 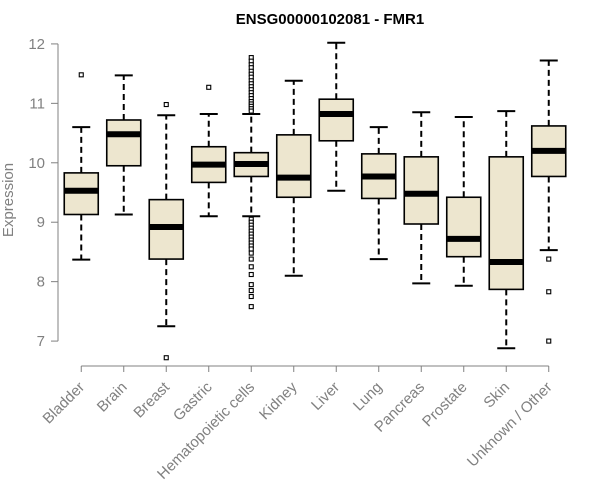 I want to click on box-prostate, so click(x=463, y=201).